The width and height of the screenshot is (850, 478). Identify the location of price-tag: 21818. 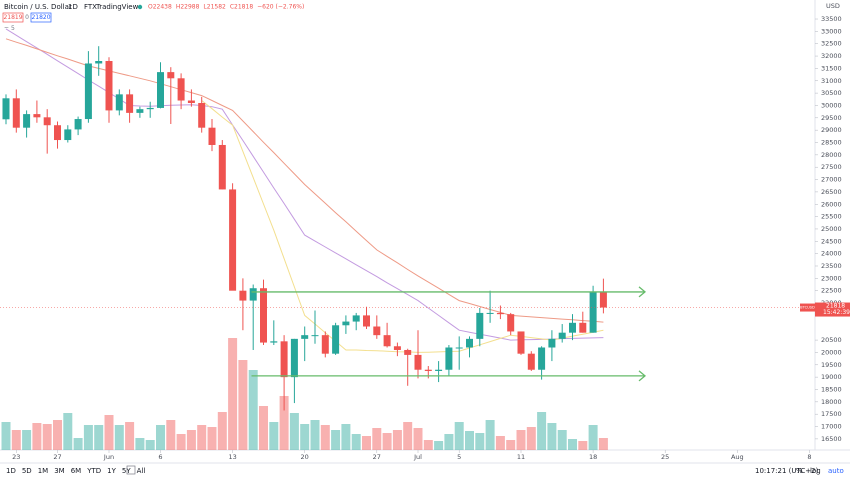
(835, 306).